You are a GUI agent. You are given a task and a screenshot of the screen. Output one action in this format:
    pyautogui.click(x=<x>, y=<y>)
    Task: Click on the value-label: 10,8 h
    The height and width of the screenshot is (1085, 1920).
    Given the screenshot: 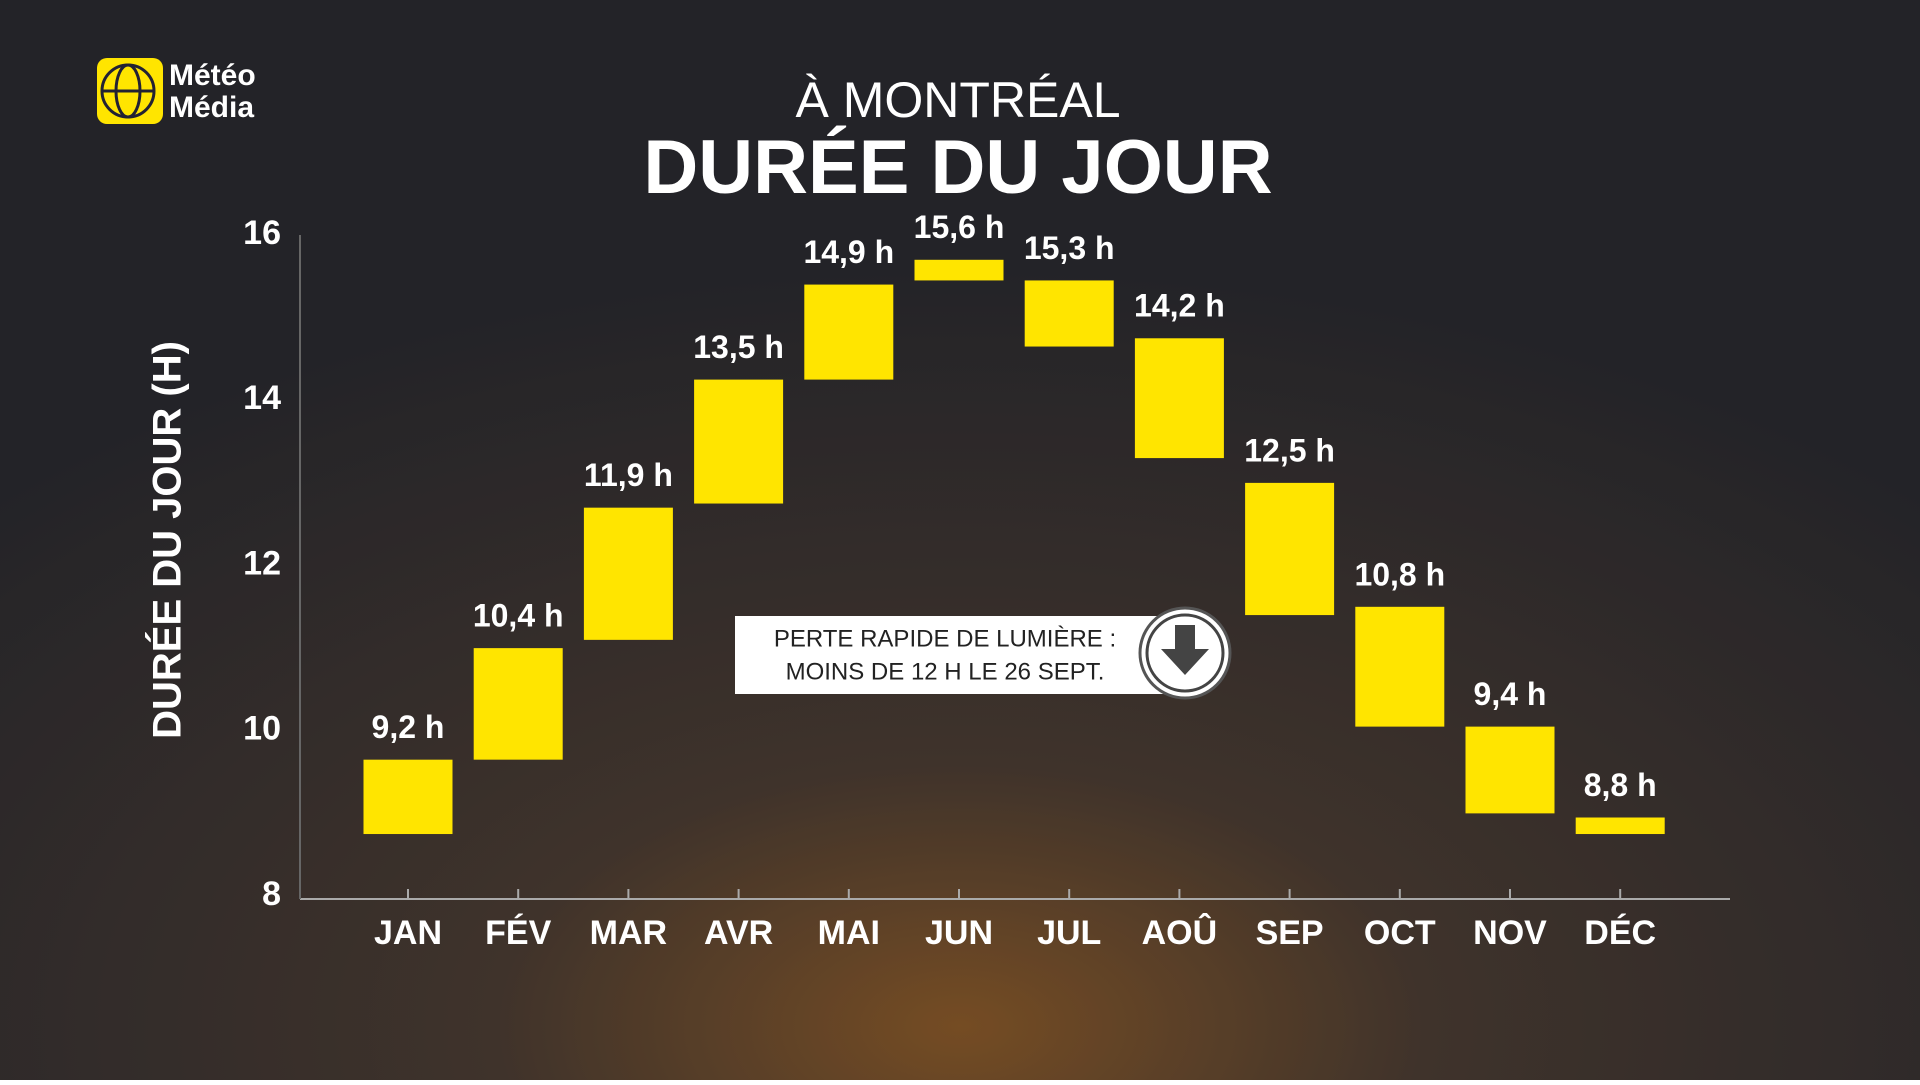 What is the action you would take?
    pyautogui.click(x=1399, y=574)
    